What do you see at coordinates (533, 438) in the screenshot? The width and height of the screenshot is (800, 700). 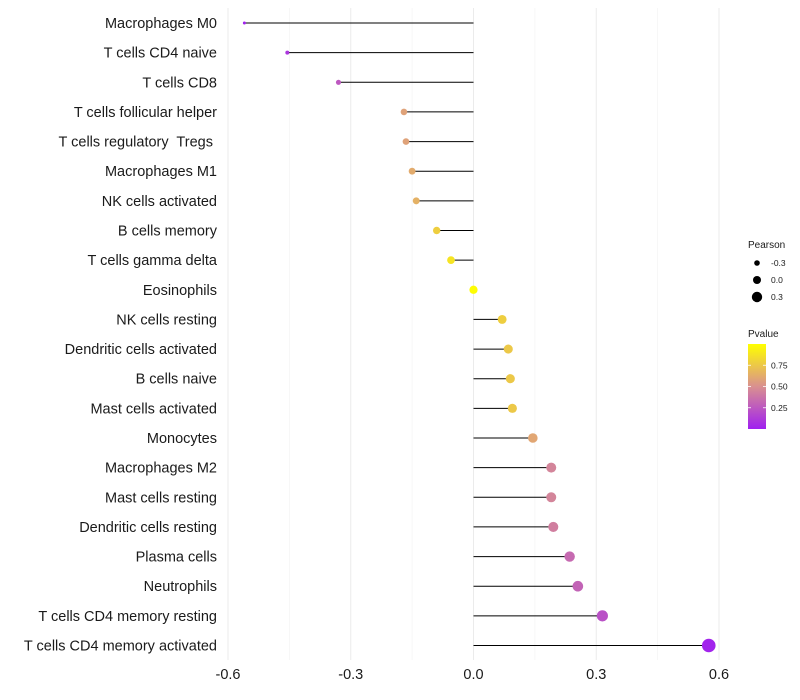 I see `dot-monocytes` at bounding box center [533, 438].